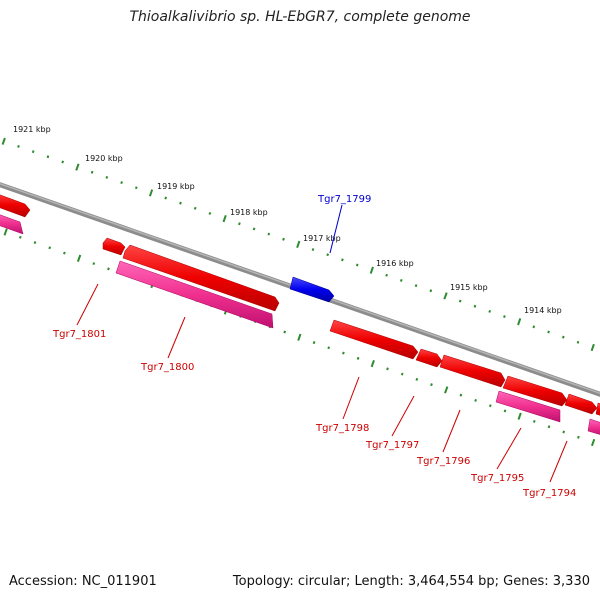 The height and width of the screenshot is (600, 600). I want to click on accession-text: Accession: NC_011901, so click(83, 581).